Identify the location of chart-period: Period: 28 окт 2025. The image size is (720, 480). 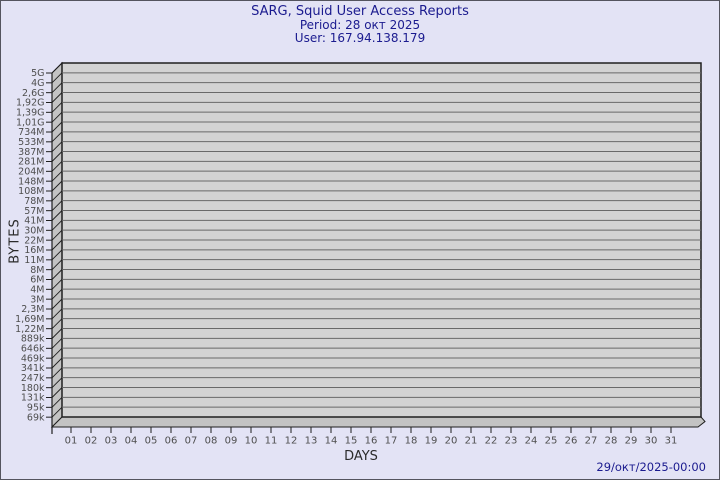
(360, 25).